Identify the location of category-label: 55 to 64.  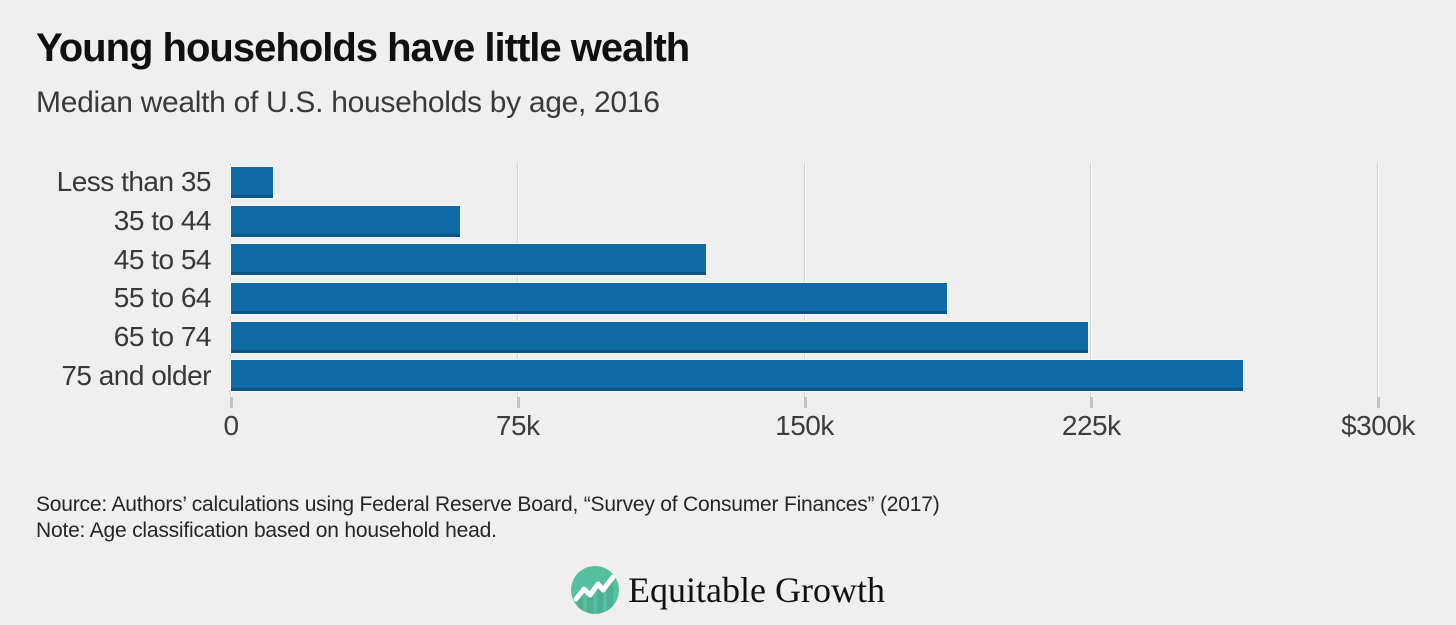
(162, 298).